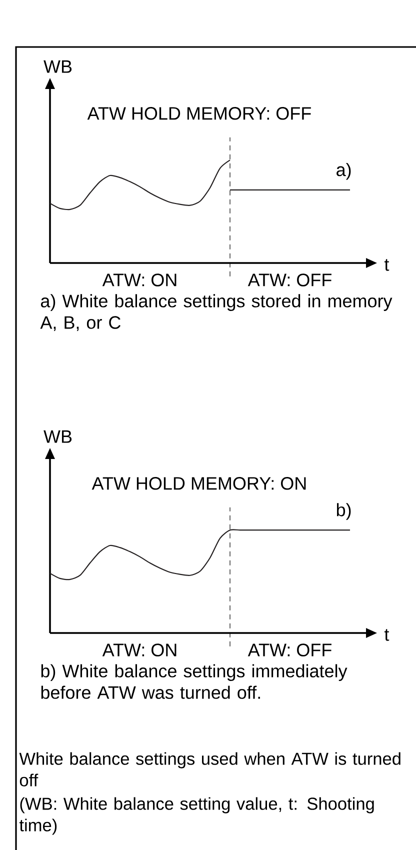  Describe the element at coordinates (343, 171) in the screenshot. I see `series-label: a)` at that location.